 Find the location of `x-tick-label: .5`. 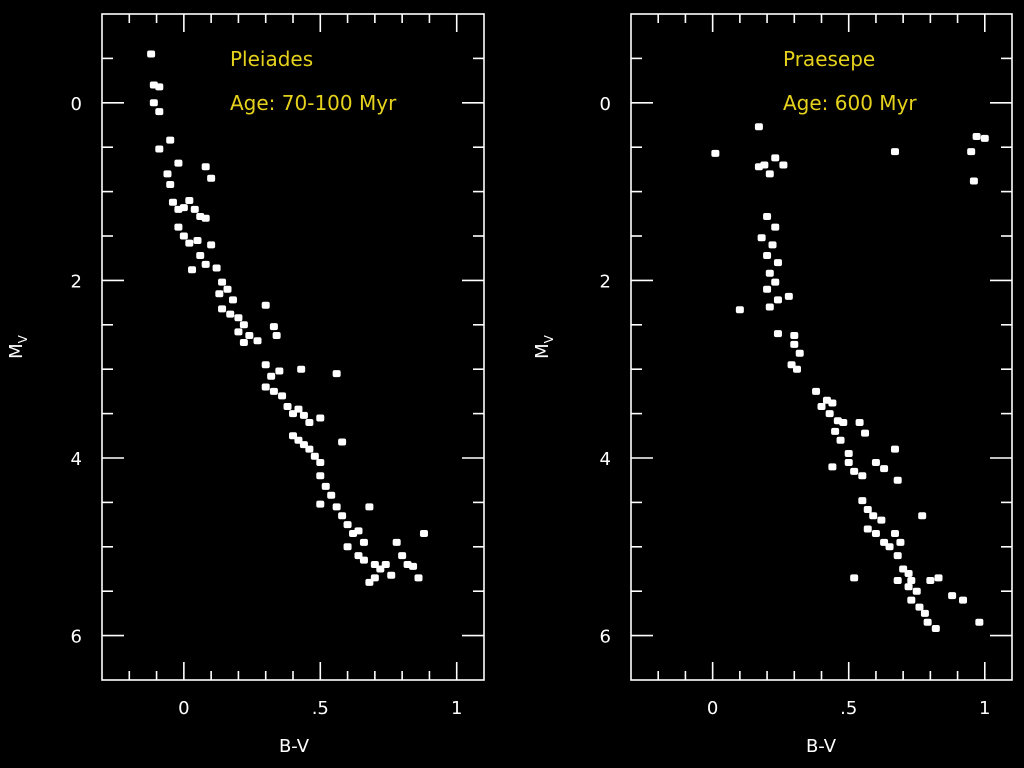

x-tick-label: .5 is located at coordinates (848, 708).